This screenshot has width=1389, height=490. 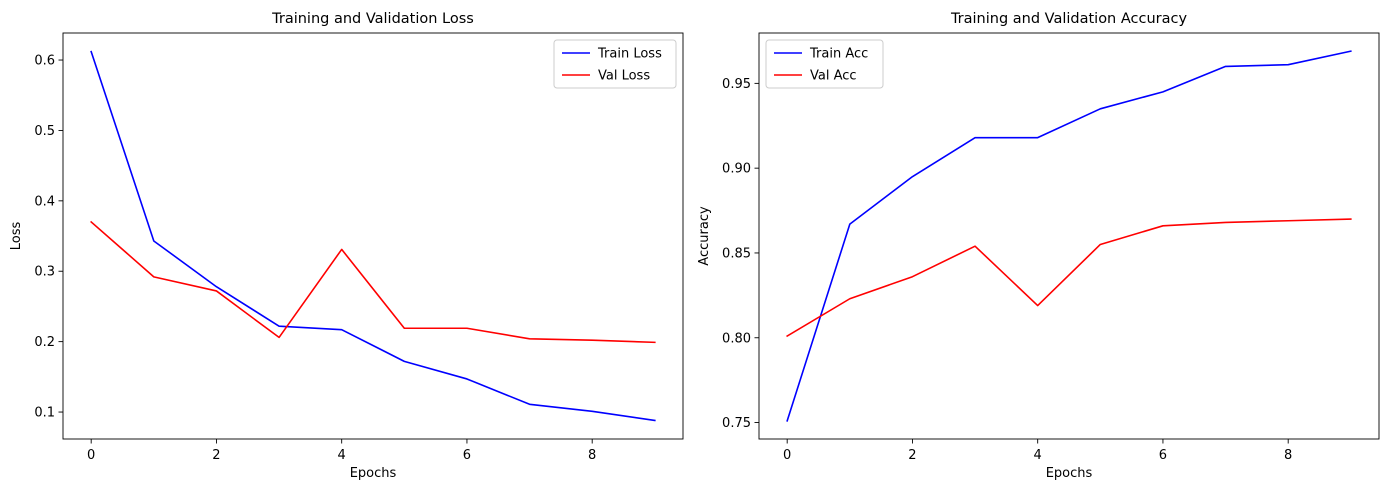 What do you see at coordinates (44, 272) in the screenshot?
I see `y-tick-label: 0.3` at bounding box center [44, 272].